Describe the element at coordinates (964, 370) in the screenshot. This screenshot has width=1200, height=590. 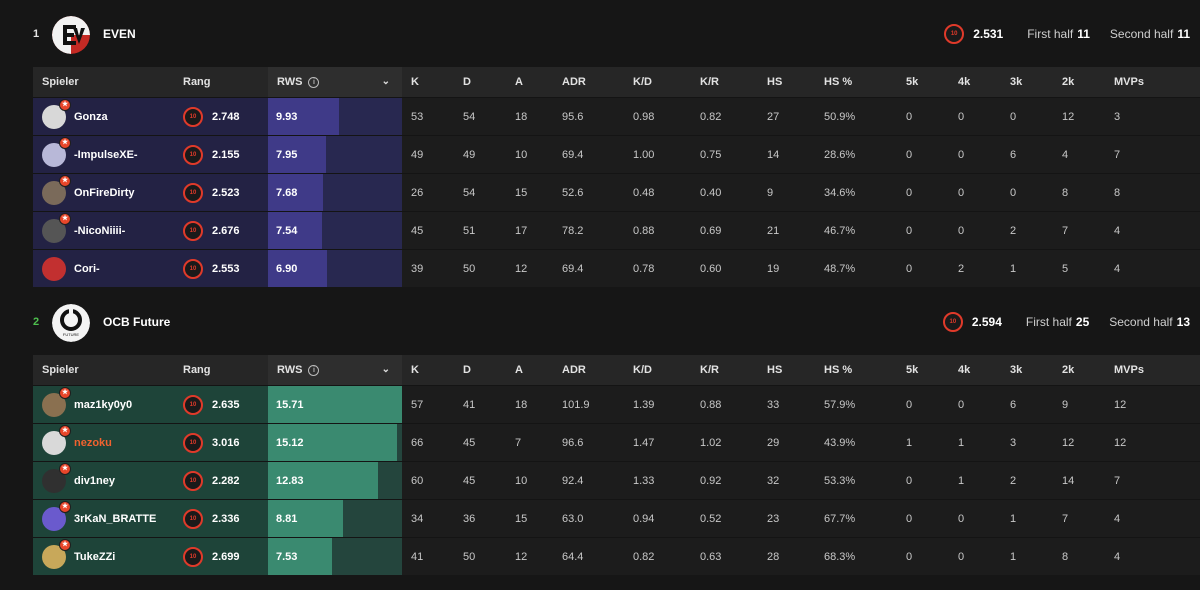
I see `column-header-label: 4k` at that location.